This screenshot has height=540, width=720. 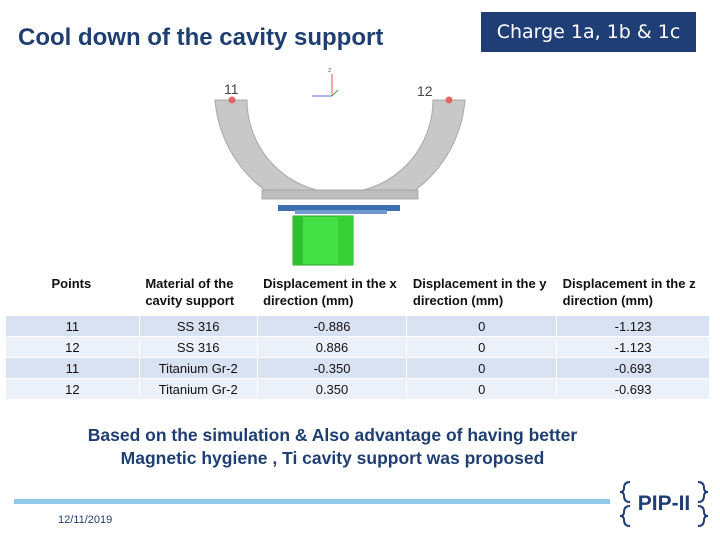 I want to click on header-disp-x: Displacement in the x direction (mm), so click(x=330, y=292).